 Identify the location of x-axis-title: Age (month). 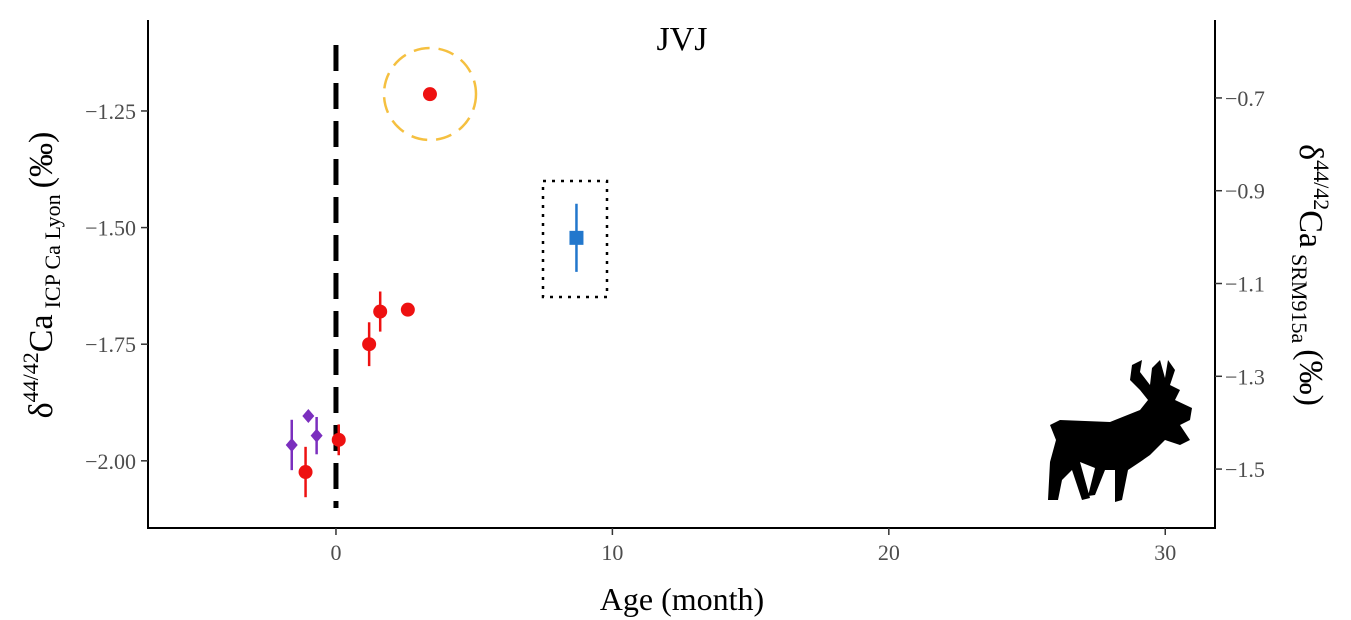
(682, 599).